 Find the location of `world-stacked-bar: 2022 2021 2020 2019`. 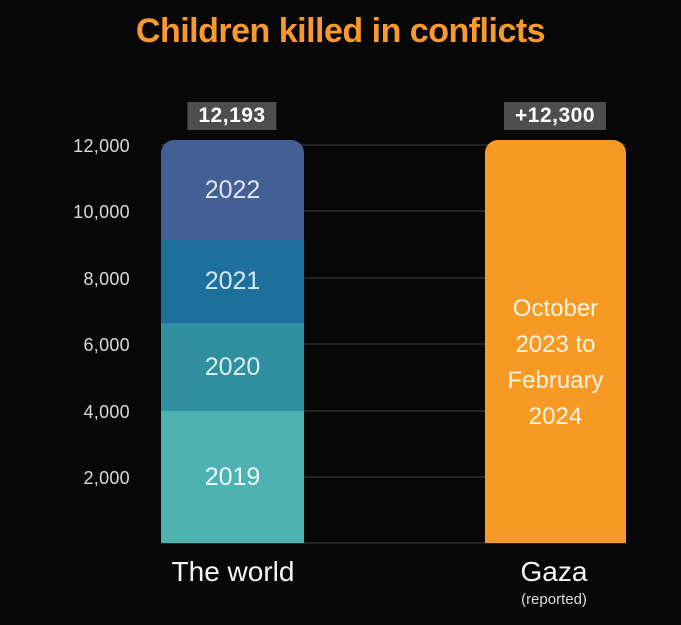

world-stacked-bar: 2022 2021 2020 2019 is located at coordinates (232, 341).